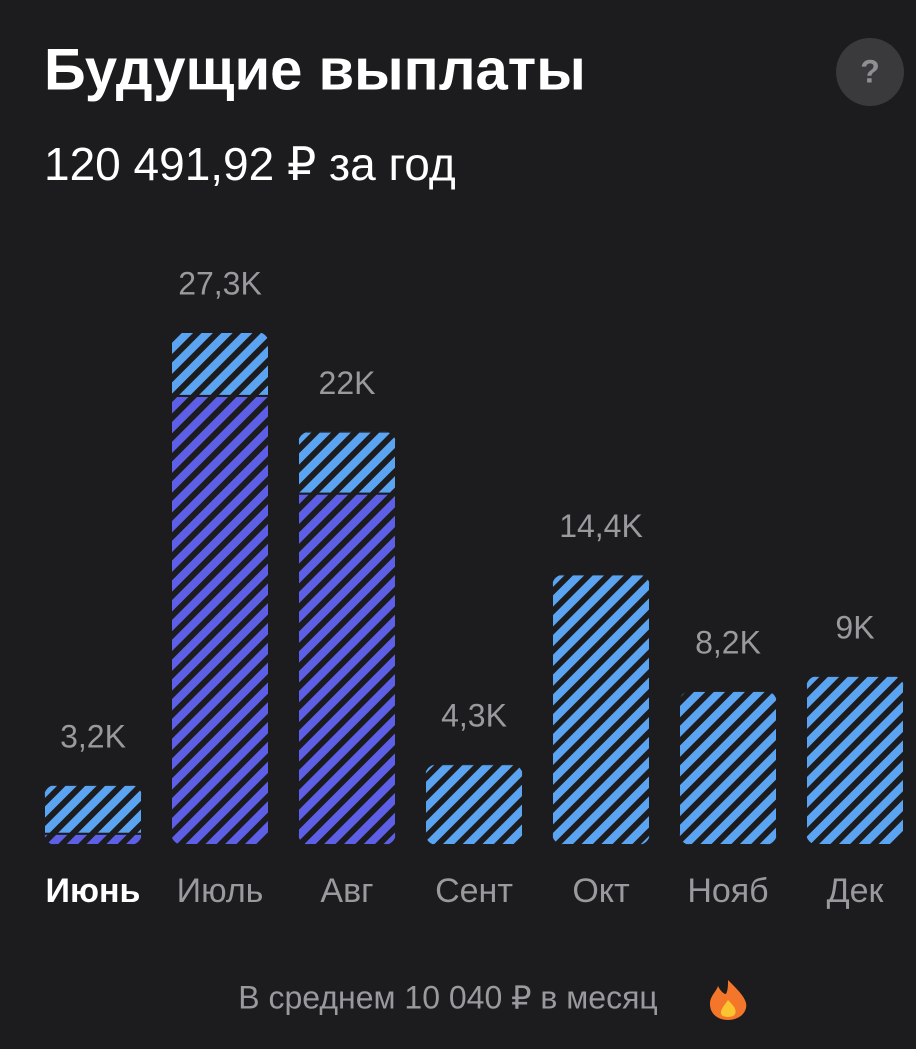  Describe the element at coordinates (93, 736) in the screenshot. I see `value-label: 3,2K` at that location.